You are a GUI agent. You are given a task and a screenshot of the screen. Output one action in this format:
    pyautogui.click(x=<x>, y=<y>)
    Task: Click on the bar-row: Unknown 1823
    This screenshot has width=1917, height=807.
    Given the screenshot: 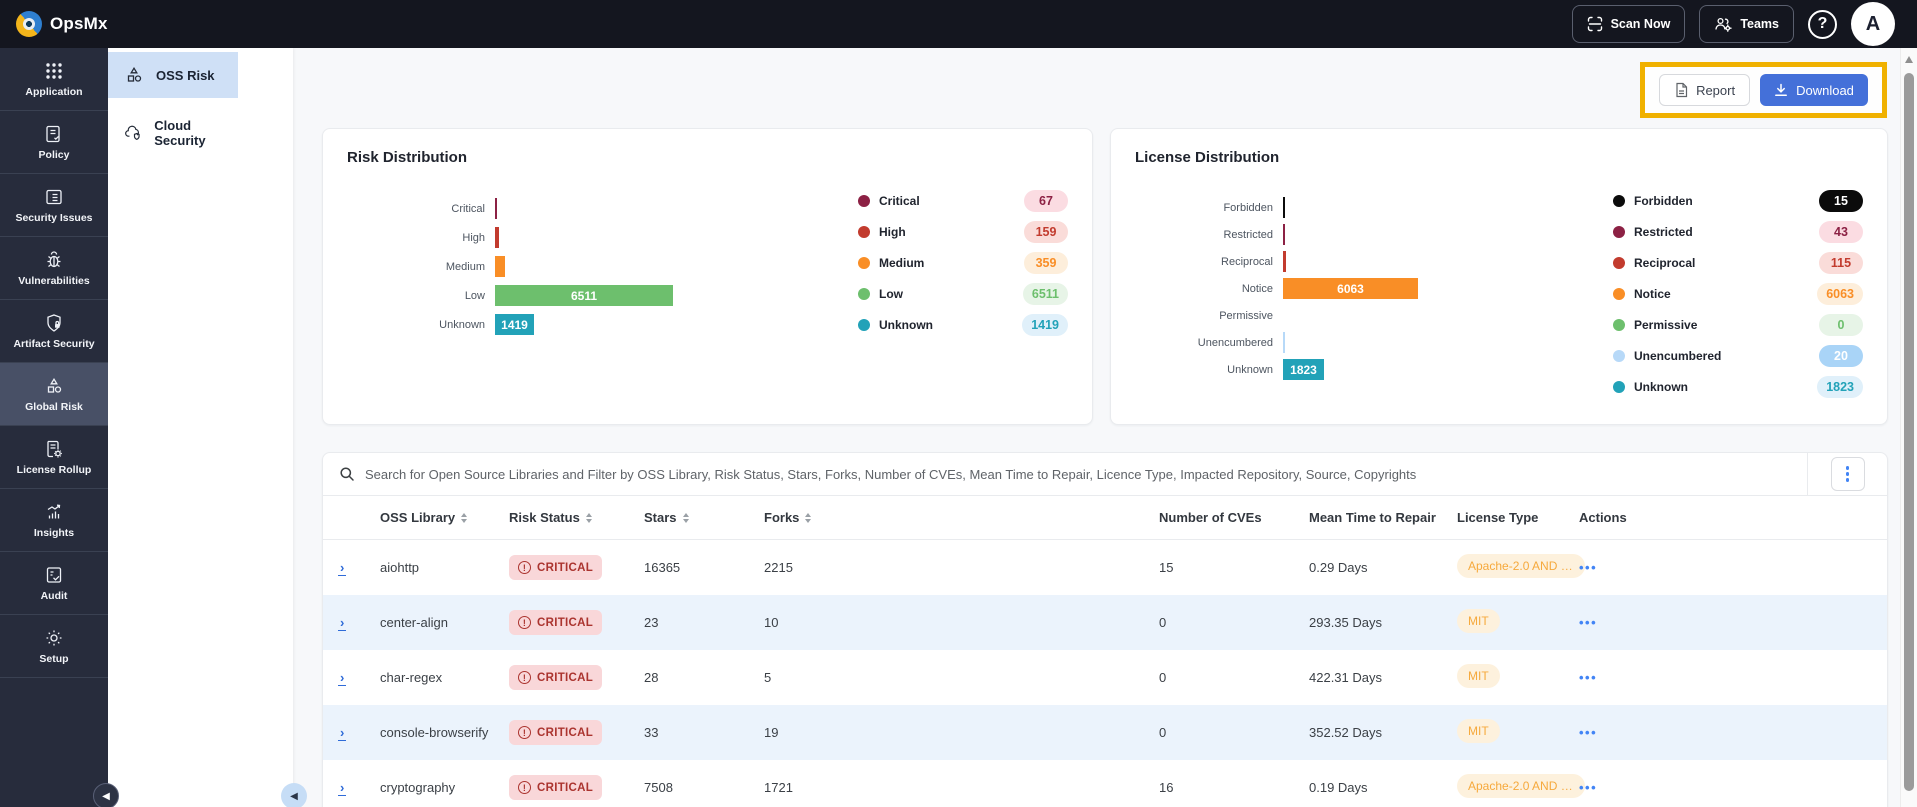 What is the action you would take?
    pyautogui.click(x=1374, y=369)
    